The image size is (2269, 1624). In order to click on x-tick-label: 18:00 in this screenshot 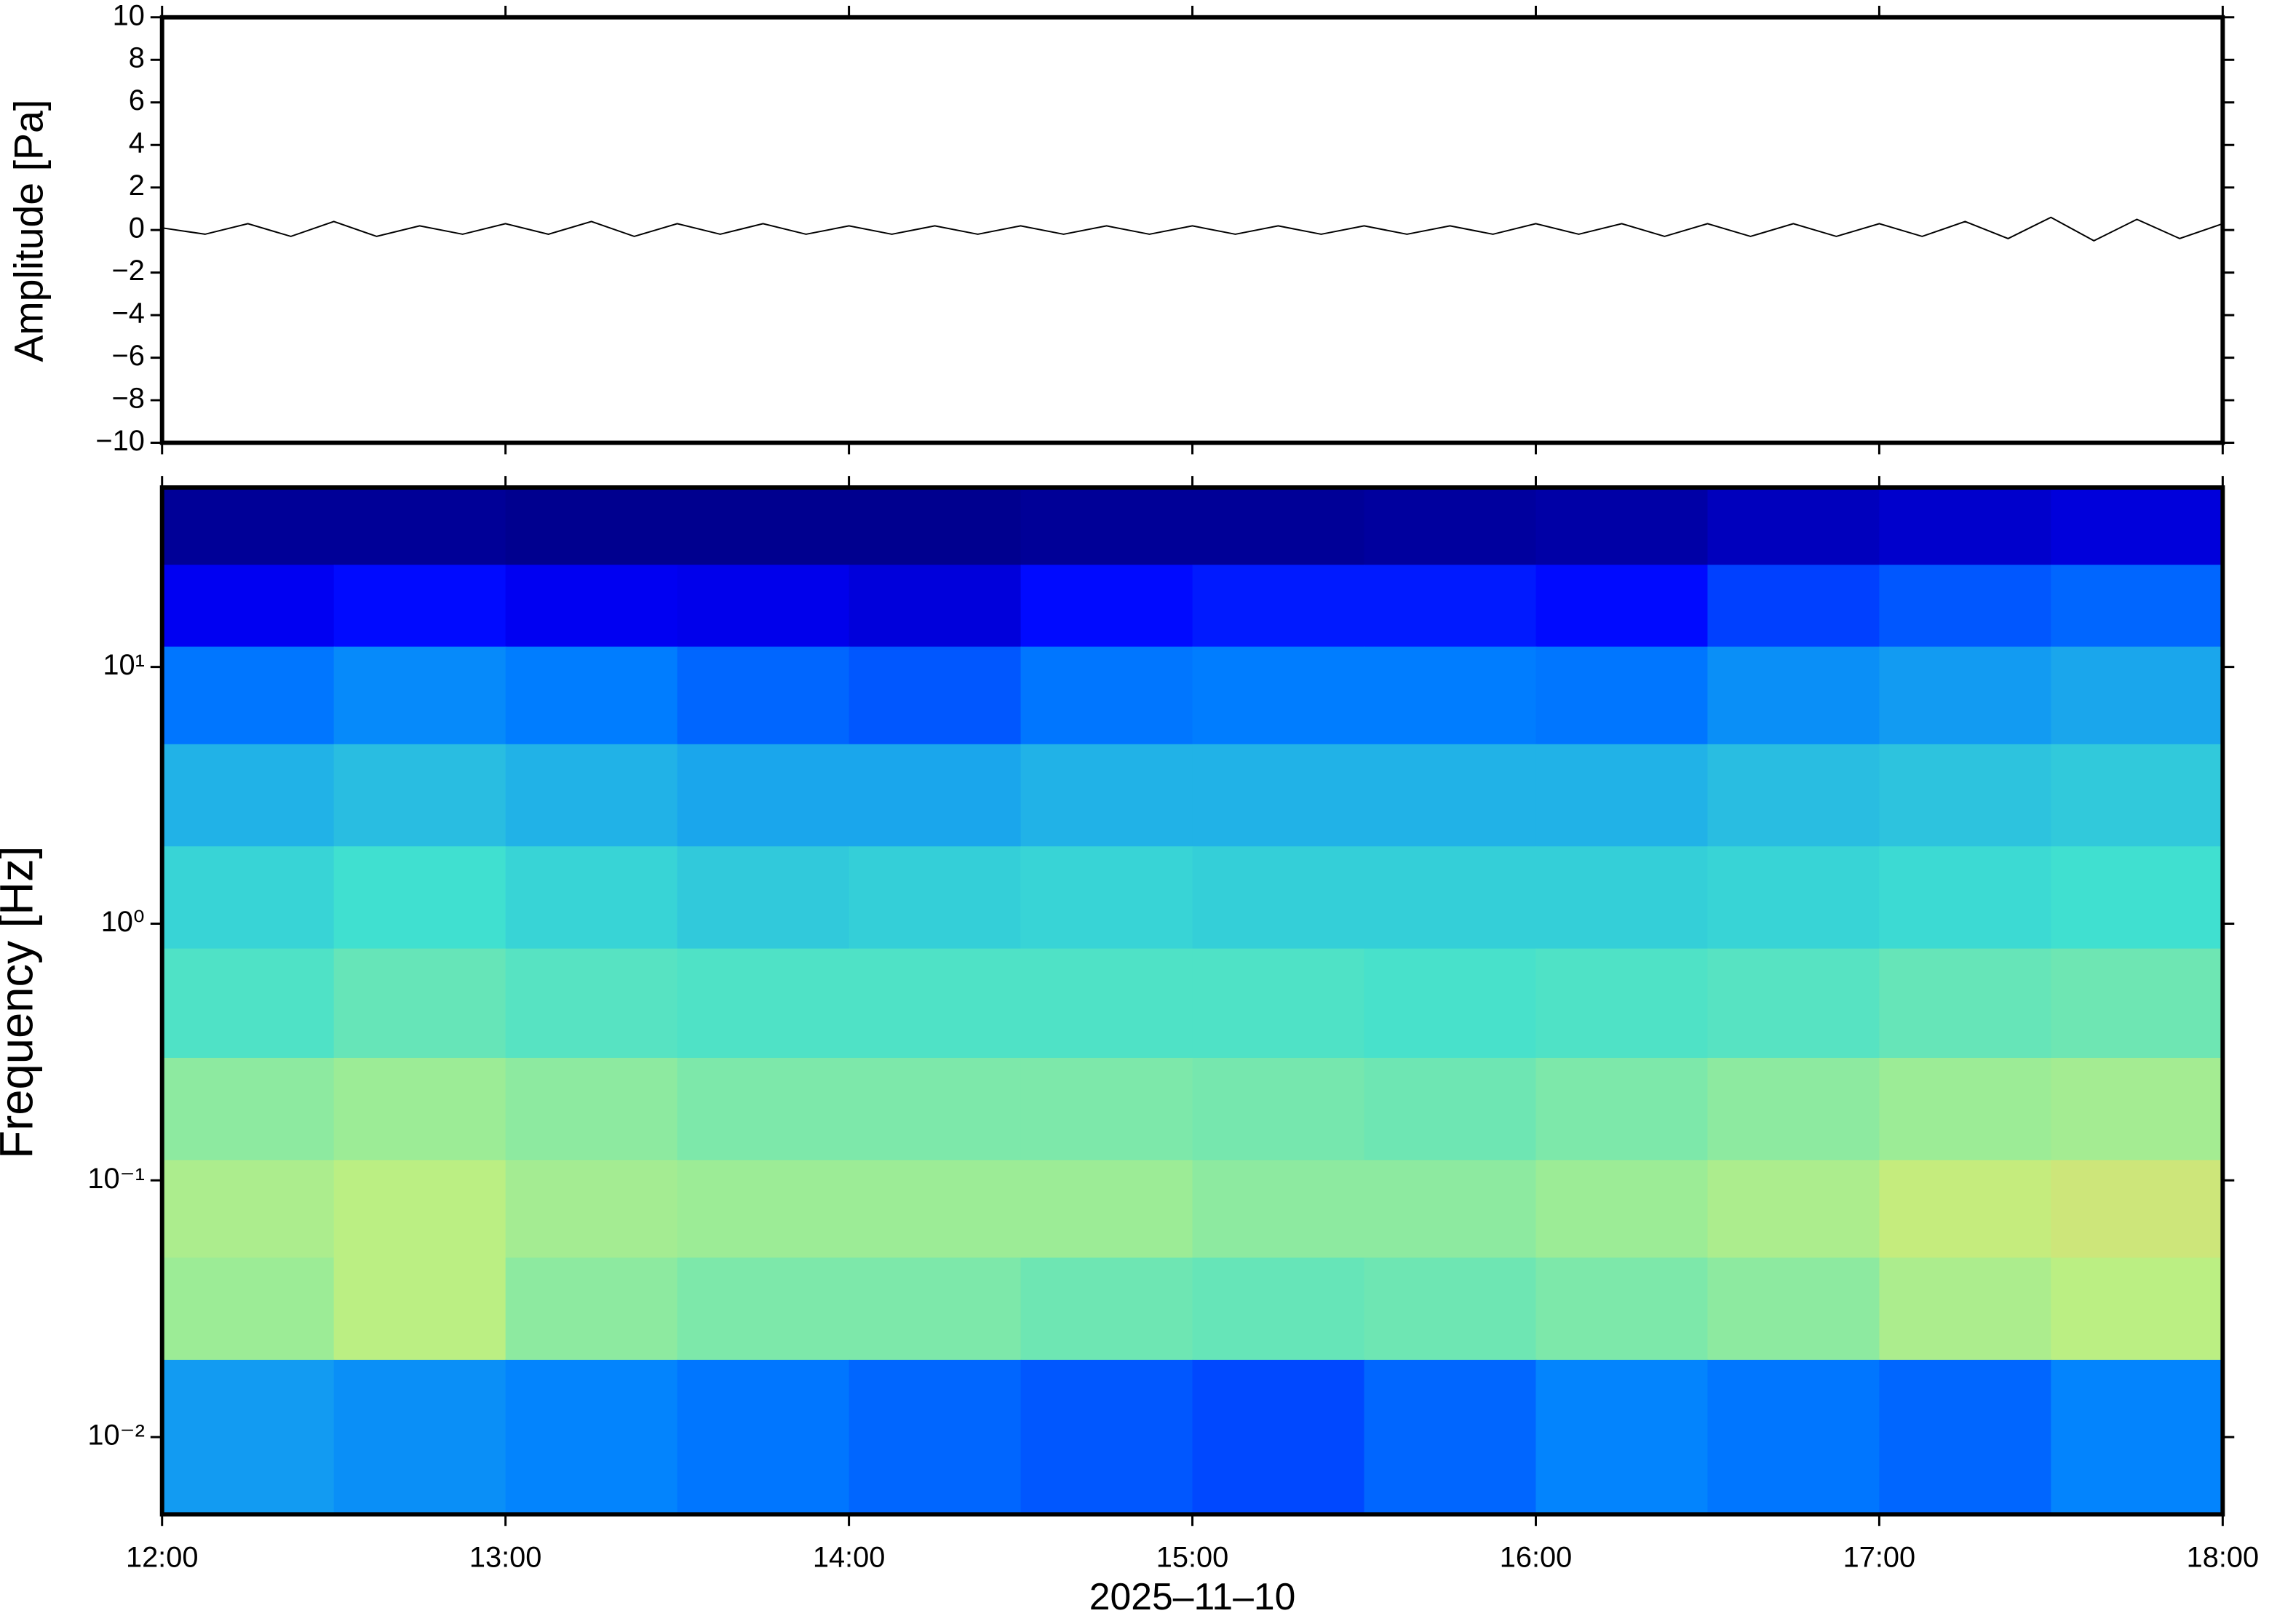, I will do `click(2223, 1557)`.